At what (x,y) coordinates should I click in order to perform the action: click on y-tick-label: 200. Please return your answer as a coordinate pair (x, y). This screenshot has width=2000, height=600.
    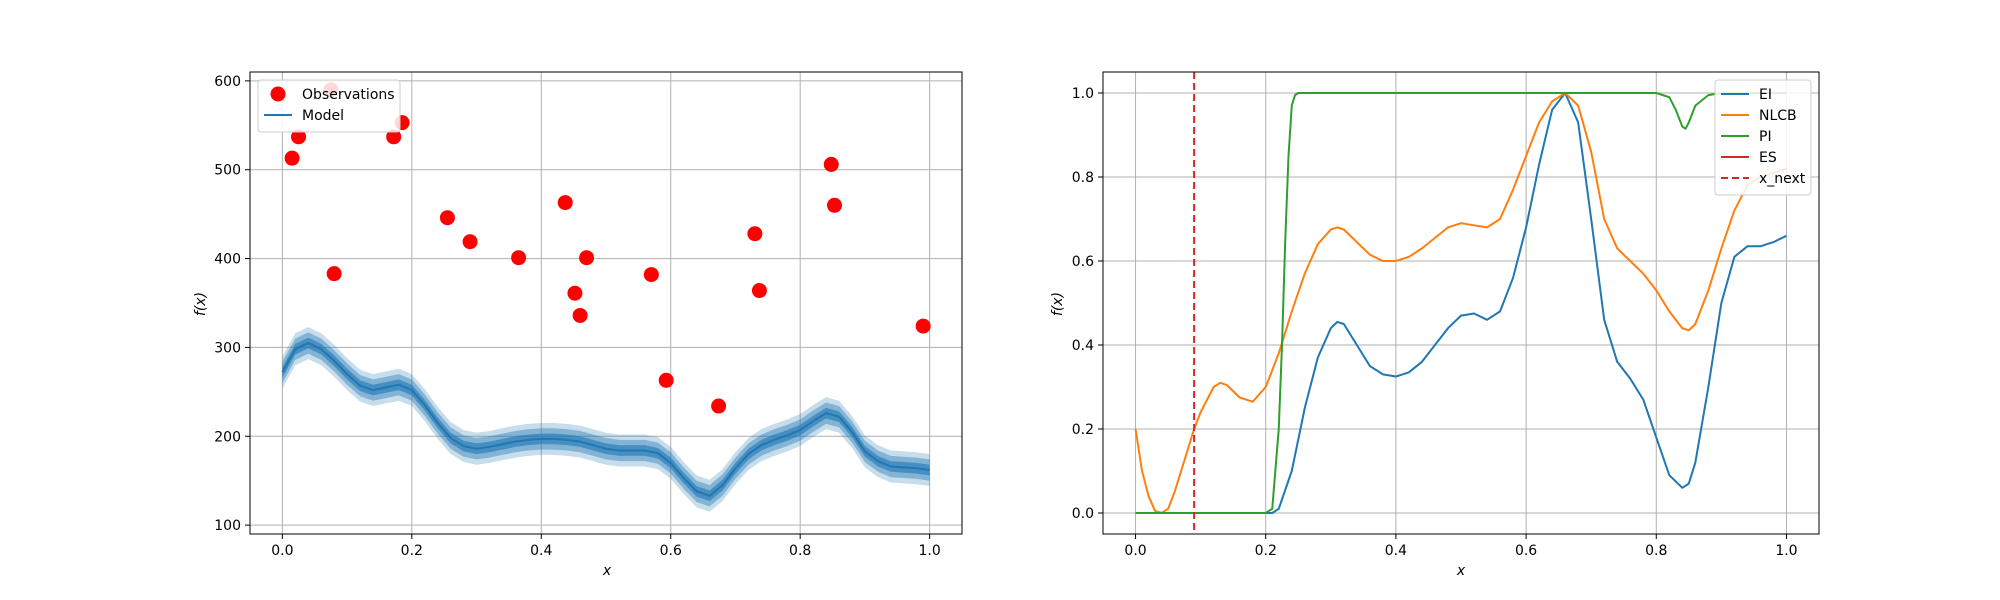
    Looking at the image, I should click on (227, 437).